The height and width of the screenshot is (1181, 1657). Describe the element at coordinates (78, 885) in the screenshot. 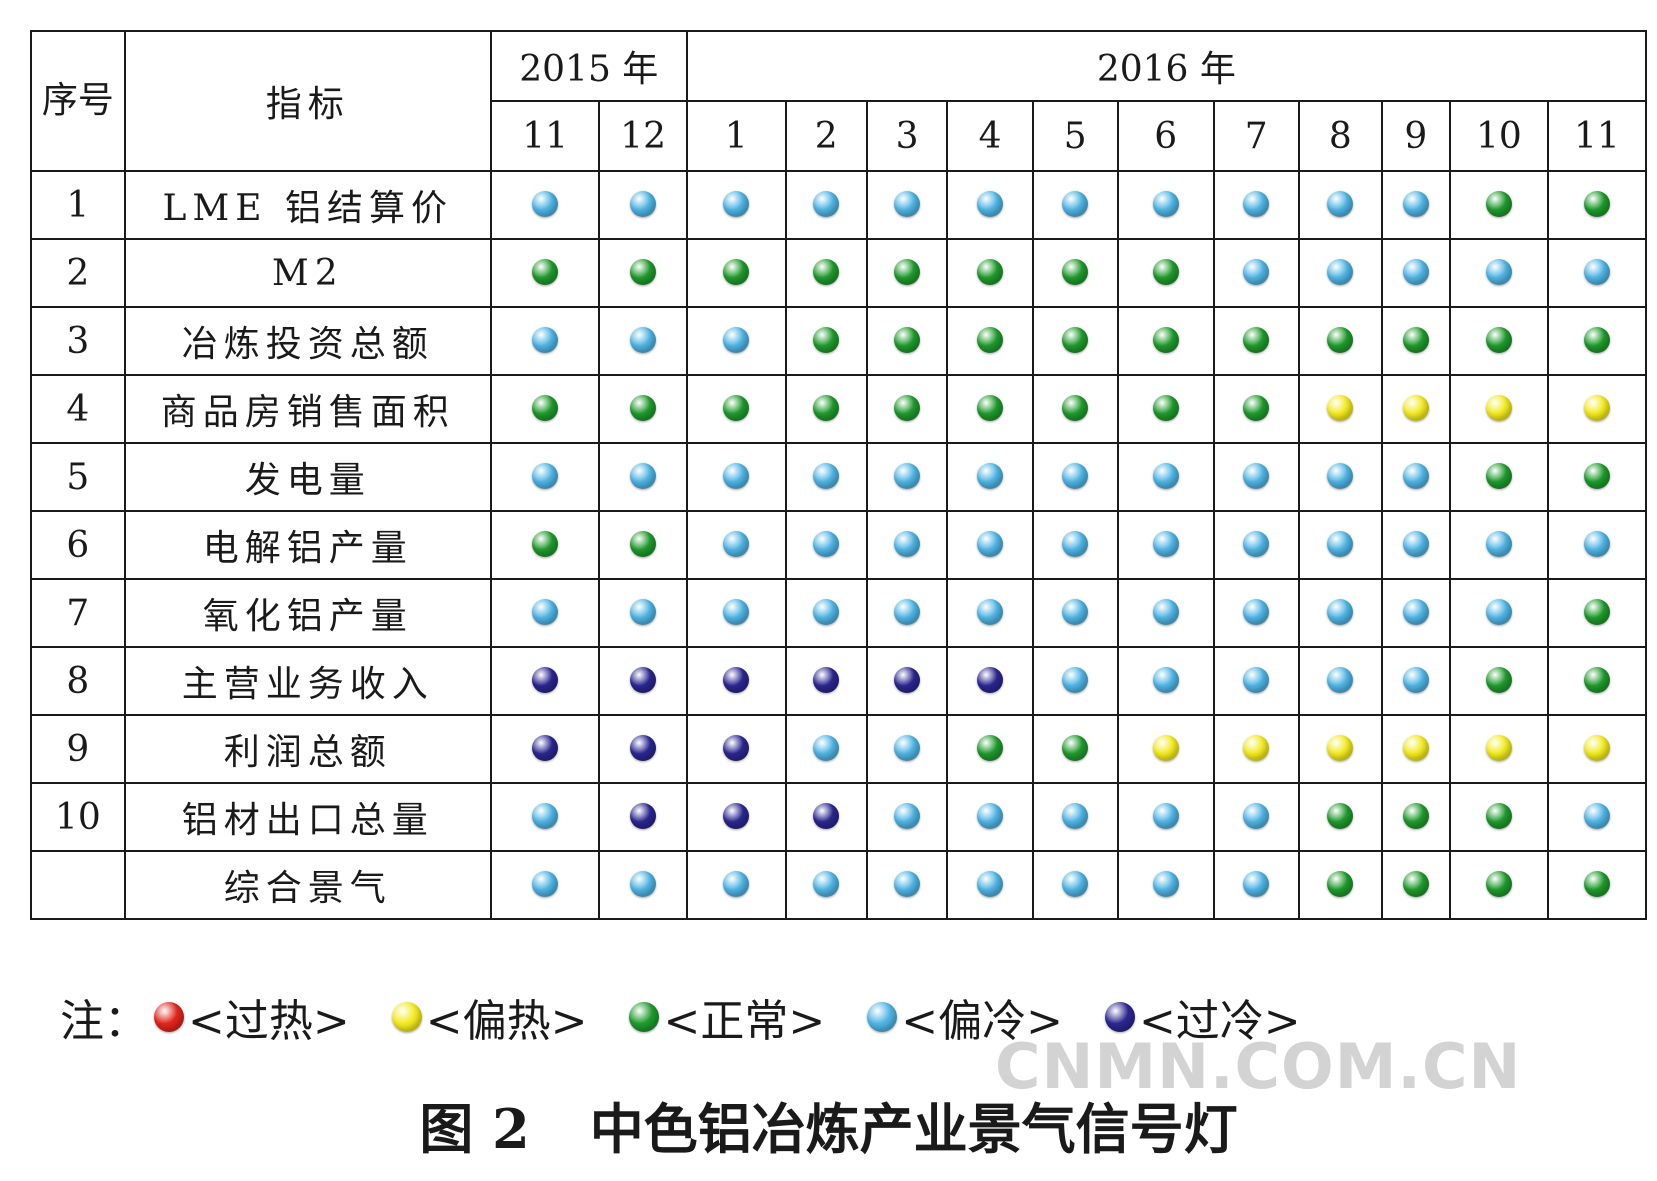

I see `row-seq` at that location.